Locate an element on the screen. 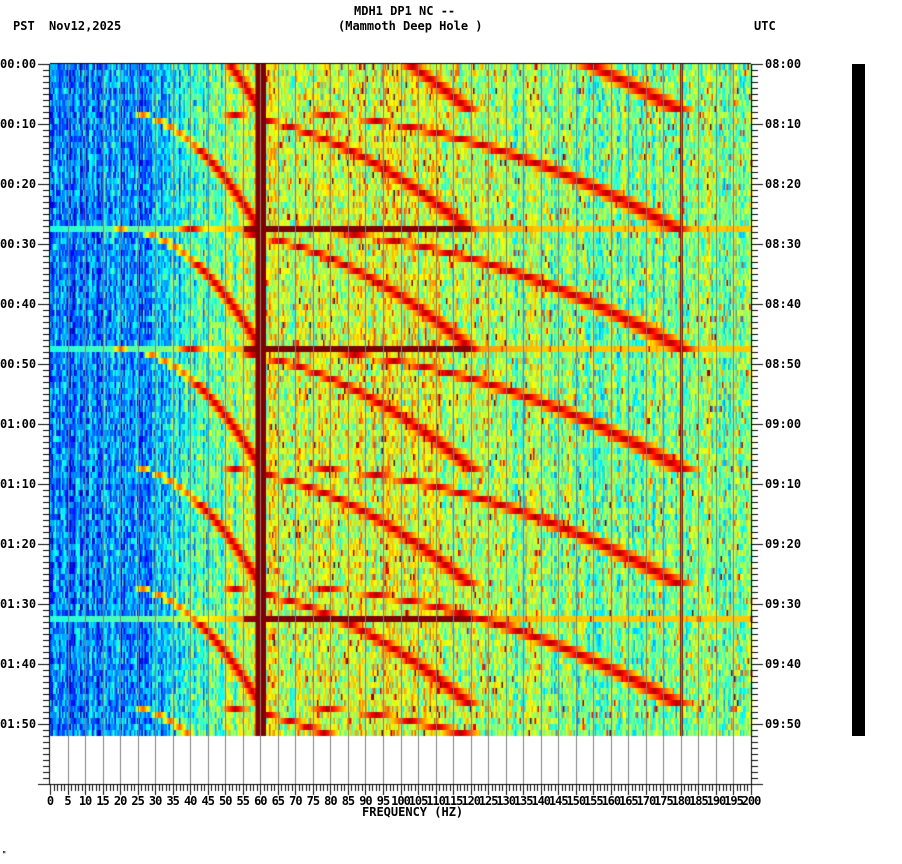 This screenshot has width=902, height=864. x-tick-label: 135 is located at coordinates (523, 801).